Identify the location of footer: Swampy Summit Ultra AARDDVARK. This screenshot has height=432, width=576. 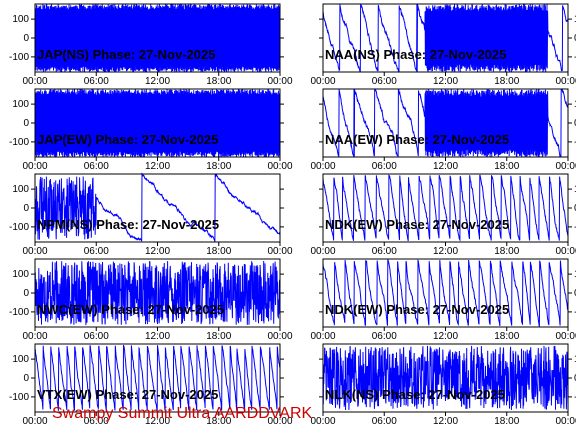
(288, 414).